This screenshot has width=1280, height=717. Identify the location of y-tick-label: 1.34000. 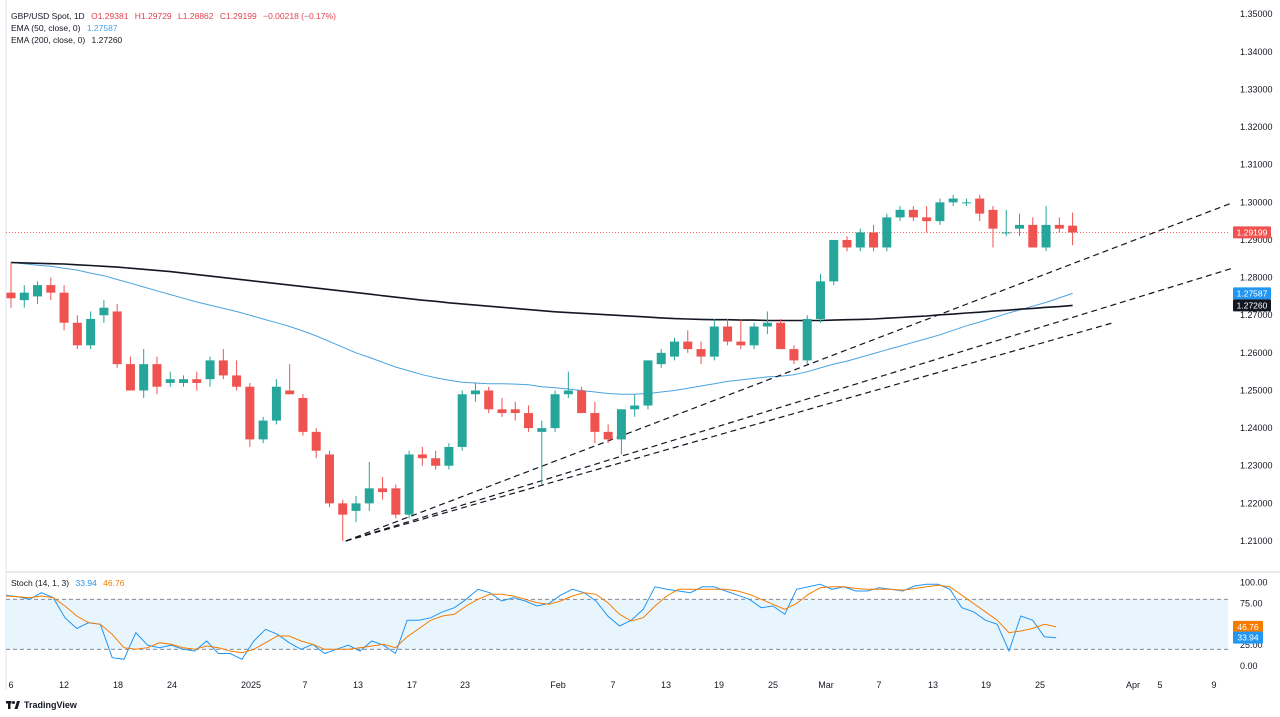
(1256, 52).